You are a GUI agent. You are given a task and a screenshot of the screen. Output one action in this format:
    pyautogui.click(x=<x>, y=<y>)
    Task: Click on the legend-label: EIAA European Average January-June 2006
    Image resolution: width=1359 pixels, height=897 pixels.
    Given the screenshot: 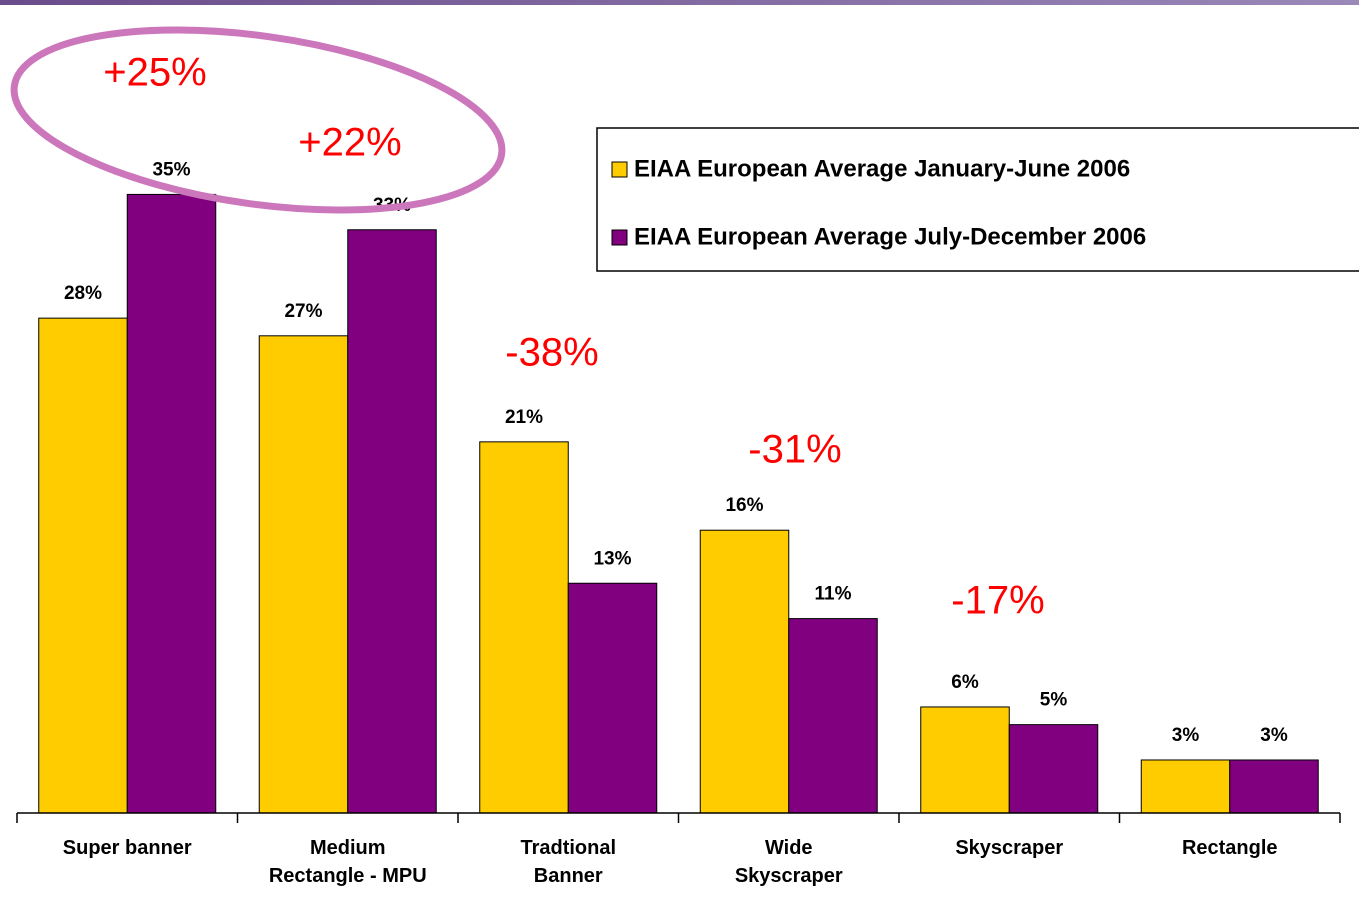 What is the action you would take?
    pyautogui.click(x=882, y=168)
    